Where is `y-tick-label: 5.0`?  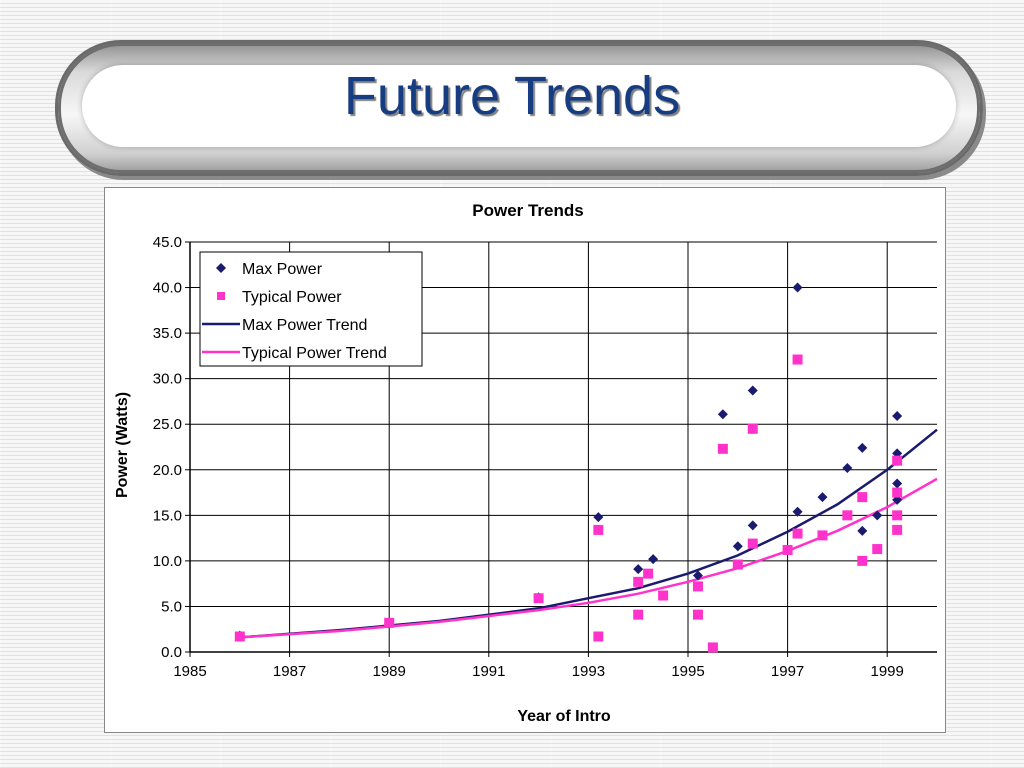 y-tick-label: 5.0 is located at coordinates (171, 606).